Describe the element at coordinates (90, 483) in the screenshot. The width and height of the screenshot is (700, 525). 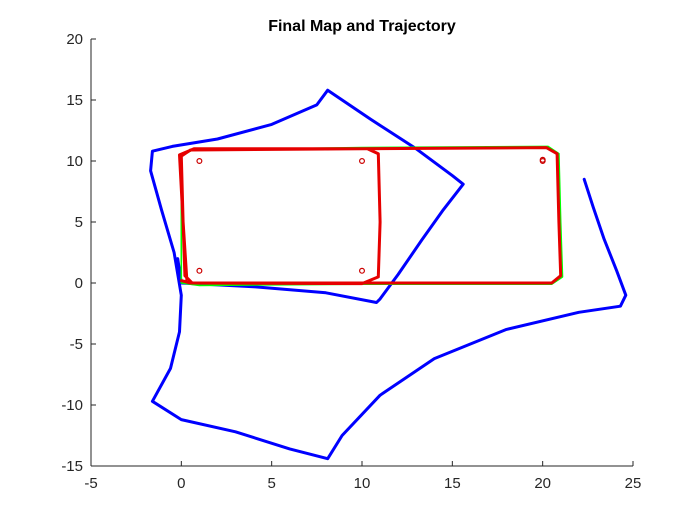
I see `x-tick-label: -5` at that location.